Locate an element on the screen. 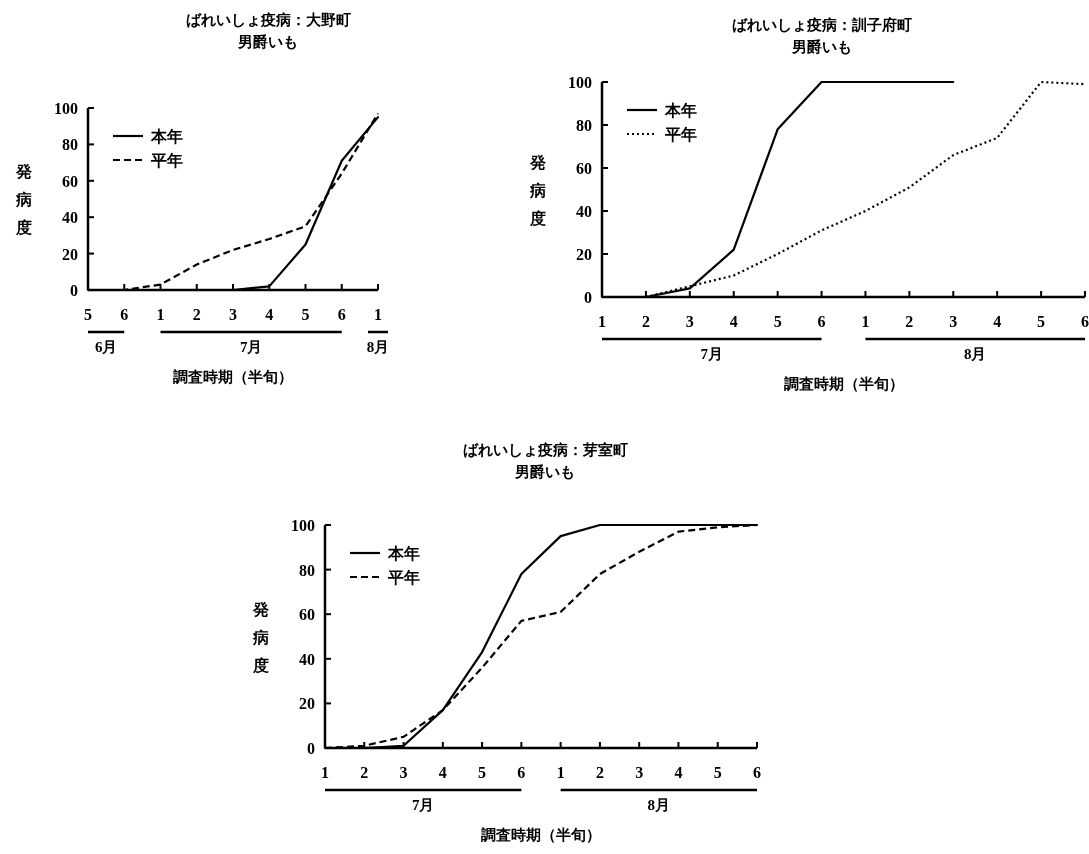 The image size is (1089, 854). chart-title: ばれいしょ疫病：大野町 is located at coordinates (268, 20).